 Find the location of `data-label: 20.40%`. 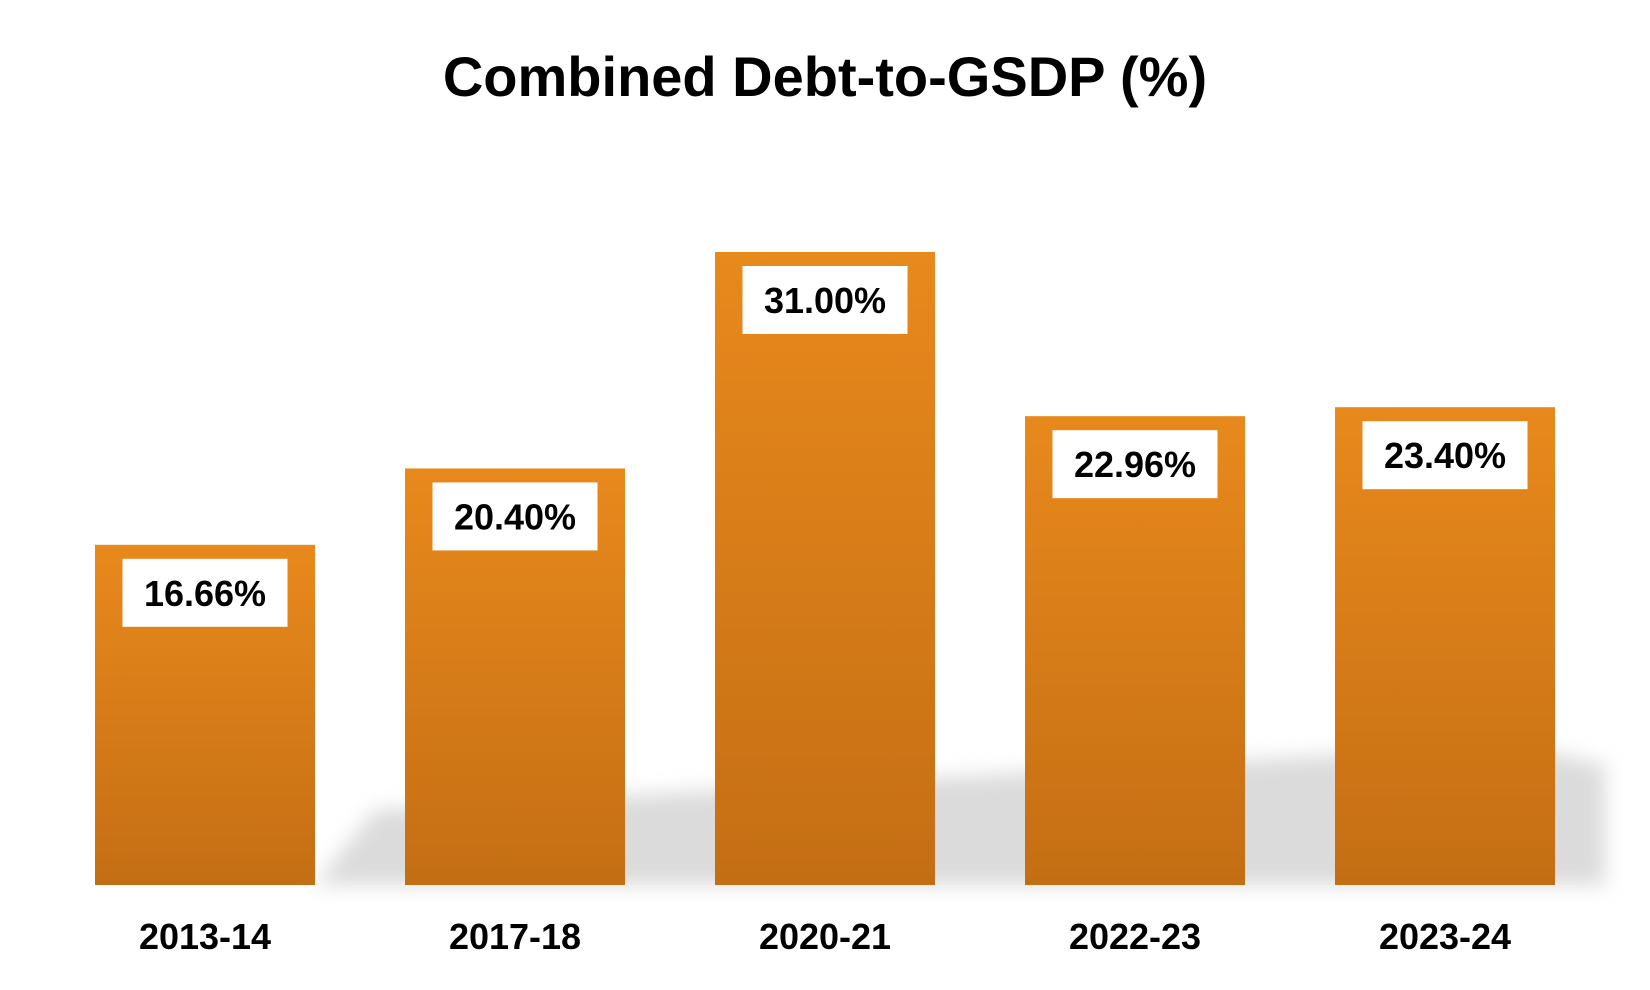

data-label: 20.40% is located at coordinates (515, 516).